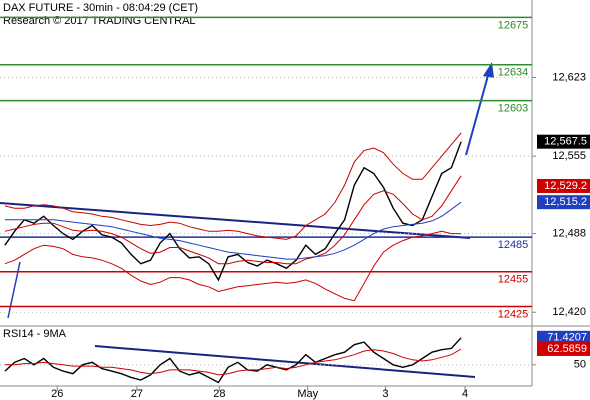  Describe the element at coordinates (569, 234) in the screenshot. I see `y-tick-label: 12,488` at that location.